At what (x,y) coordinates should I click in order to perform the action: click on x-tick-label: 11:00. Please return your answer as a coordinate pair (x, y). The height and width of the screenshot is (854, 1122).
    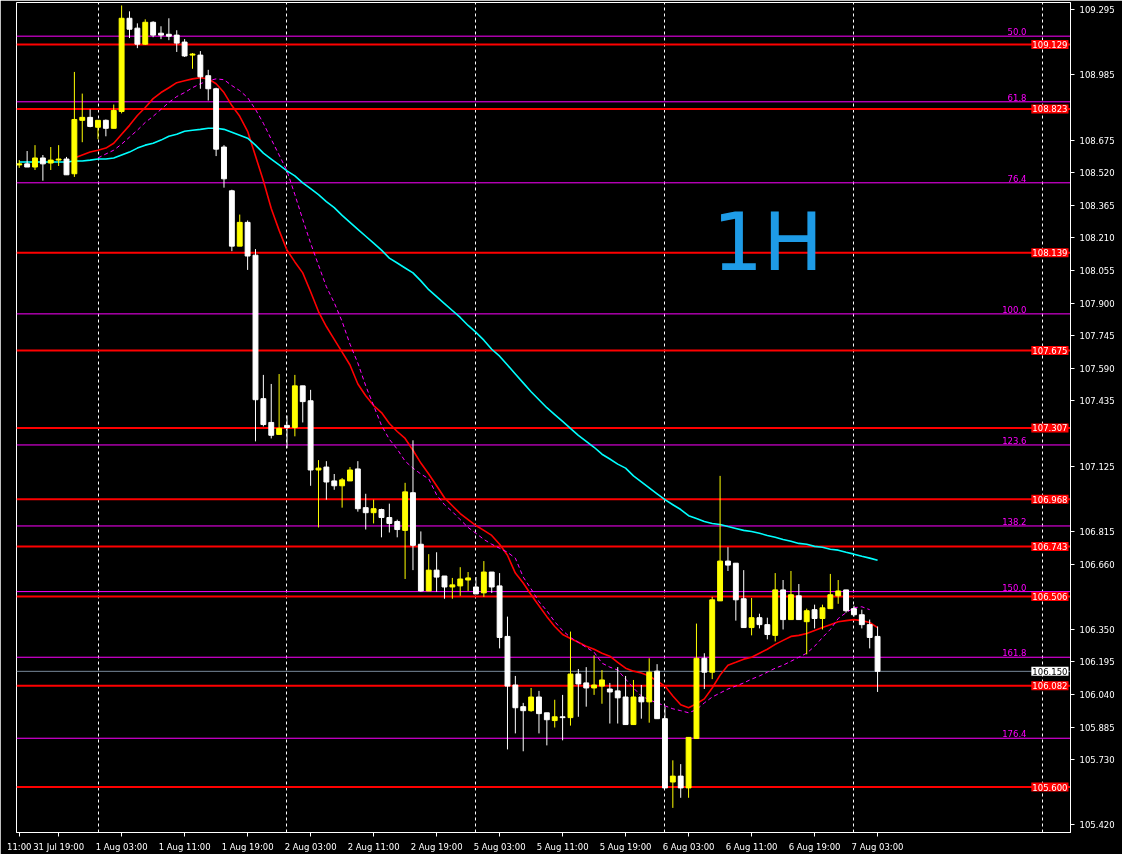
    Looking at the image, I should click on (19, 846).